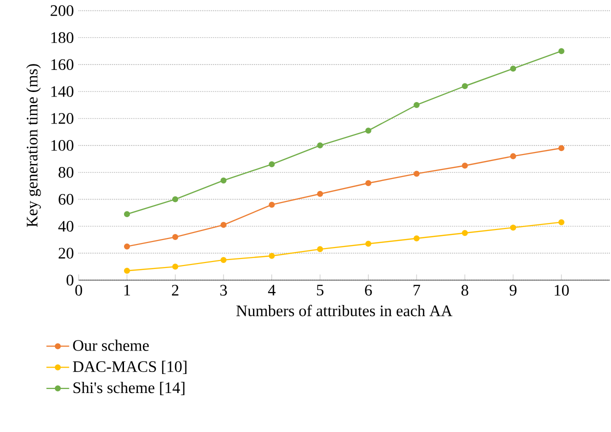  Describe the element at coordinates (272, 290) in the screenshot. I see `x-tick-label: 4` at that location.